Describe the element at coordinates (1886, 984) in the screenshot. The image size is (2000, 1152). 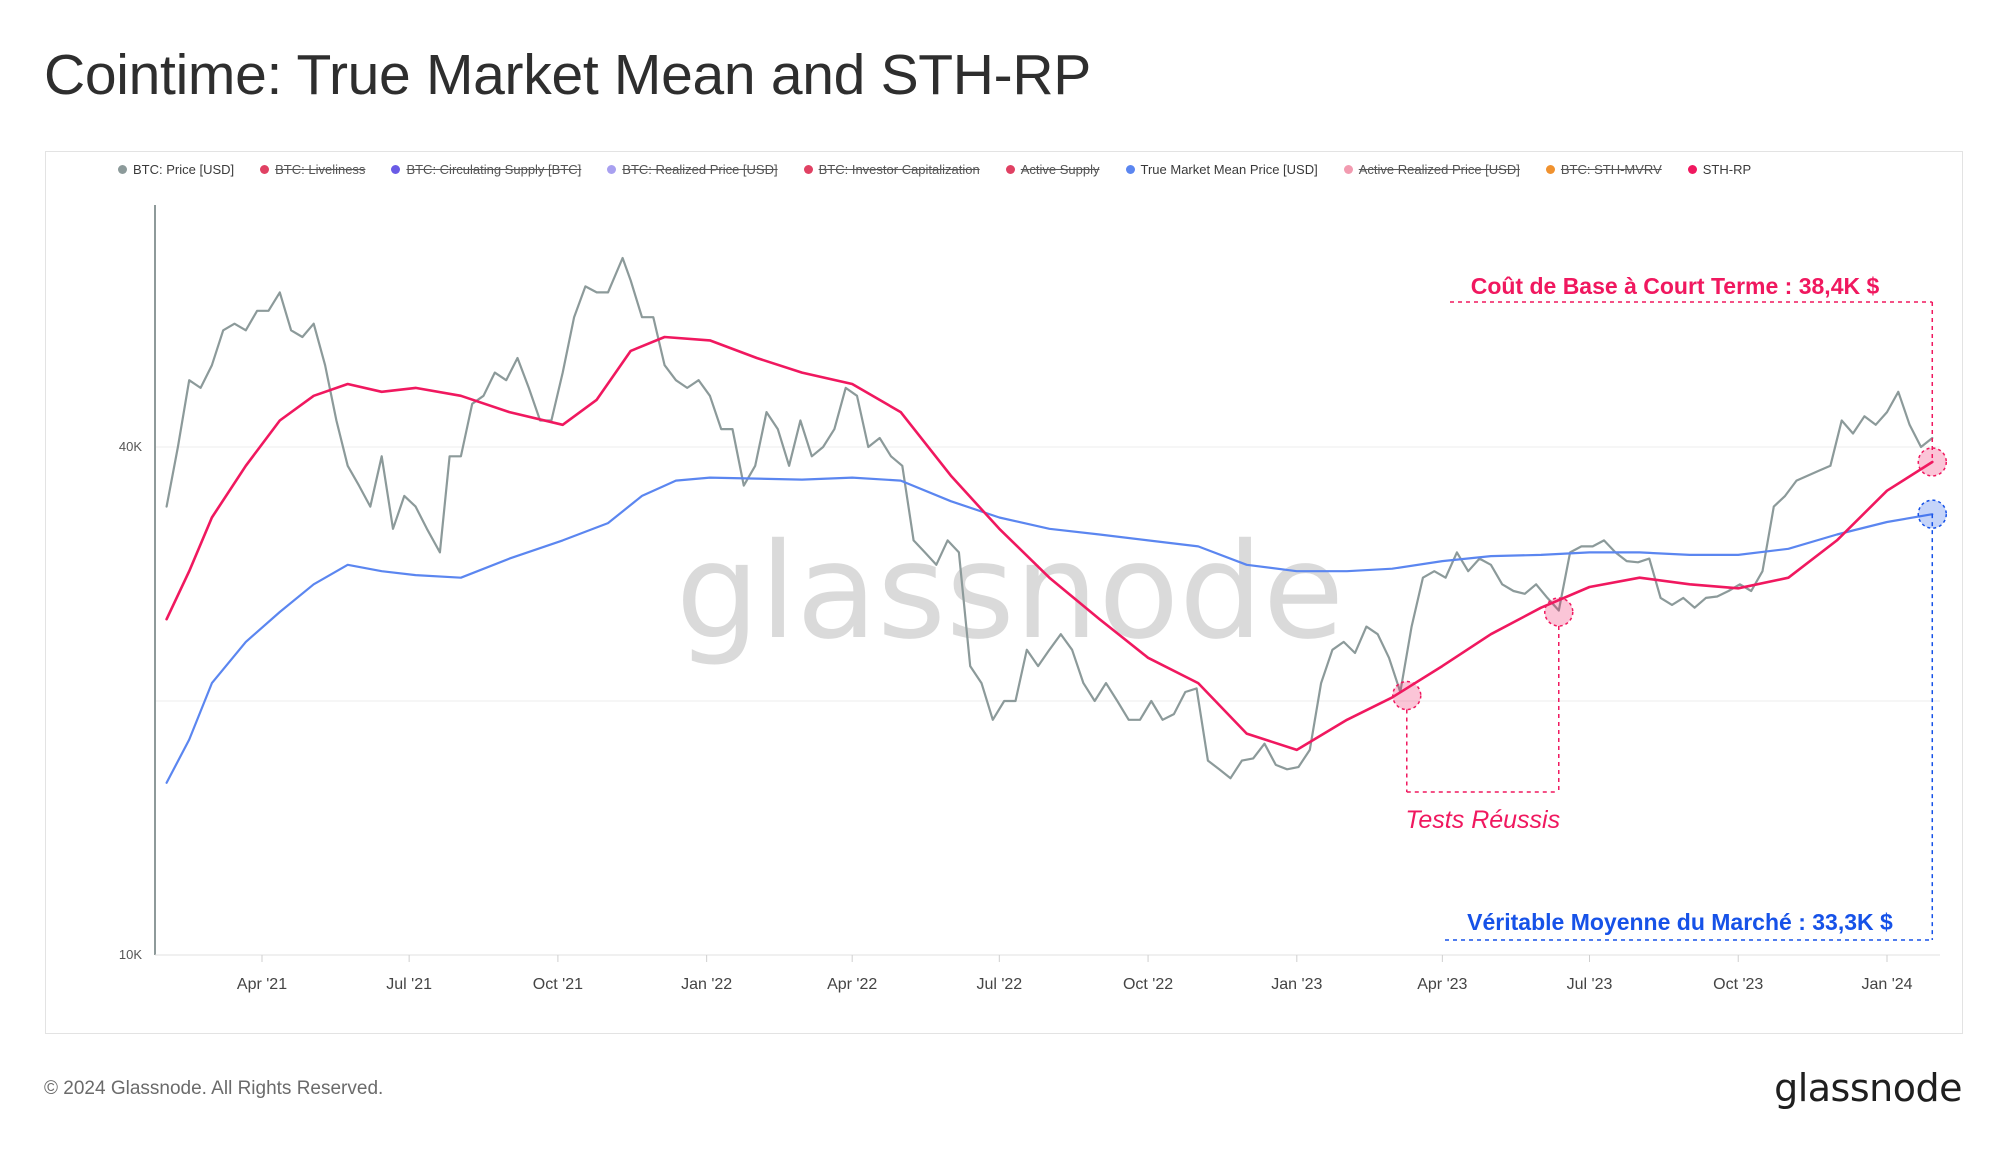
I see `x-tick-label: Jan '24` at that location.